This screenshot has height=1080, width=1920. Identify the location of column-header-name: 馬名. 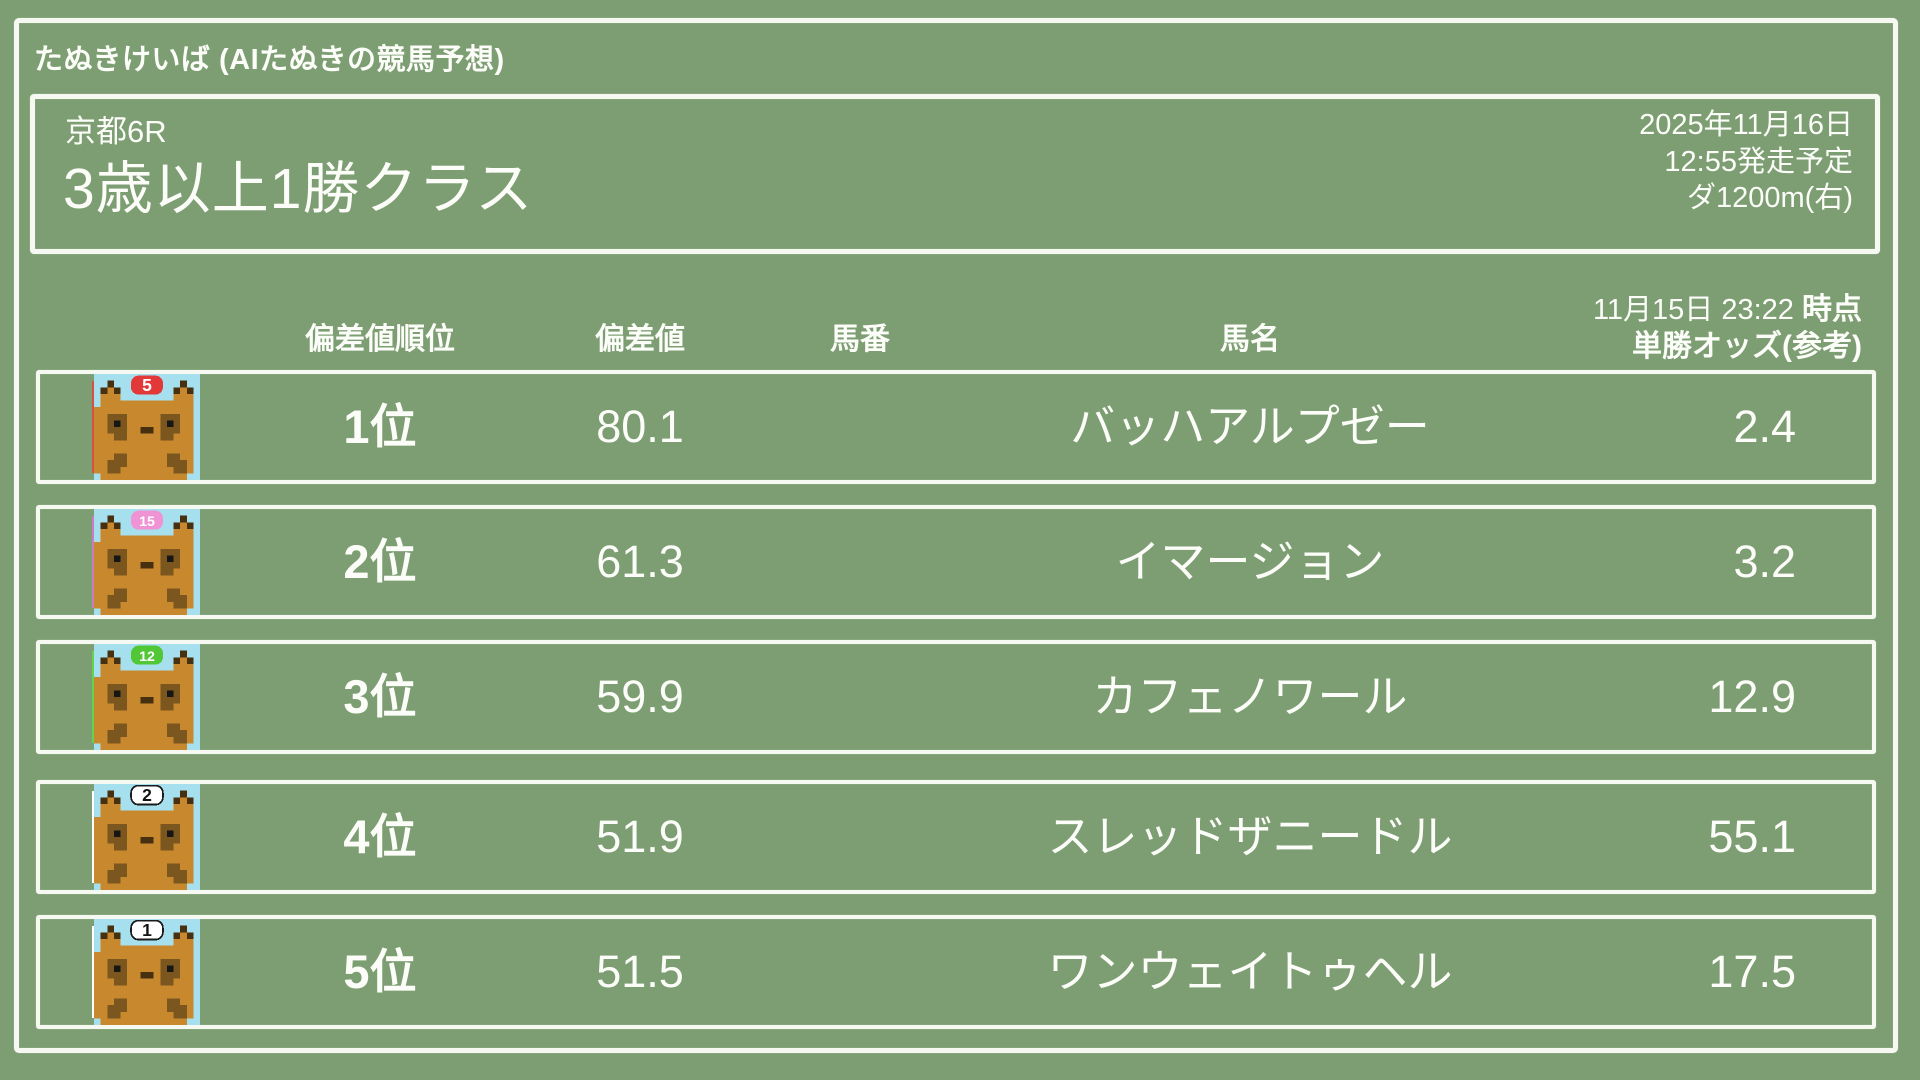
(1250, 339).